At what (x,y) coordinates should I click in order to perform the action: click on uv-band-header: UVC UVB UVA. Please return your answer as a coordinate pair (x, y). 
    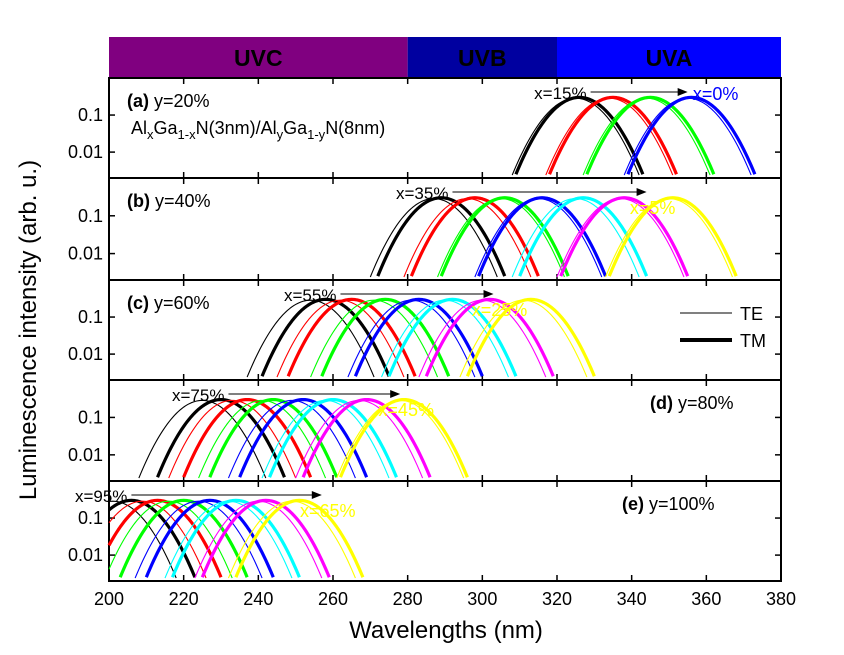
    Looking at the image, I should click on (445, 57).